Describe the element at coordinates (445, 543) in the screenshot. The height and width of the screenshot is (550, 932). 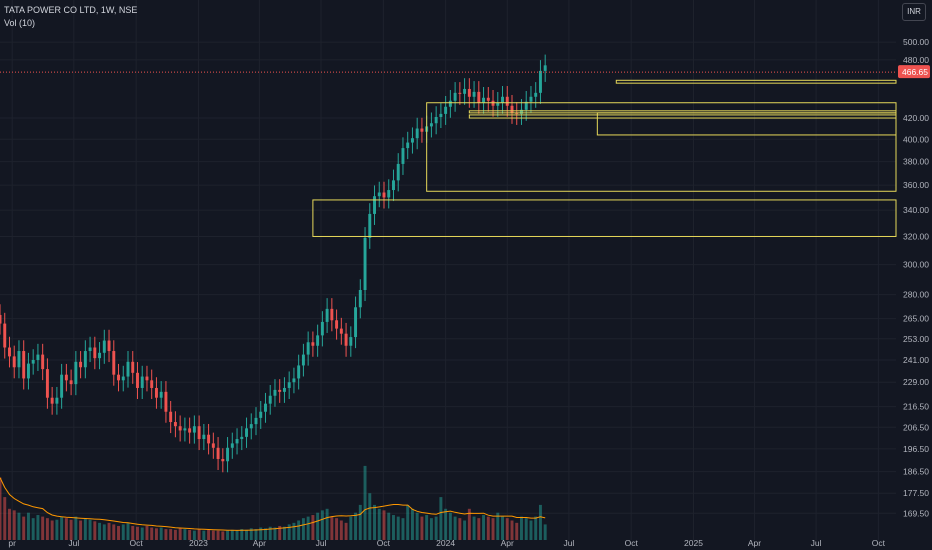
I see `x-tick-label: 2024` at that location.